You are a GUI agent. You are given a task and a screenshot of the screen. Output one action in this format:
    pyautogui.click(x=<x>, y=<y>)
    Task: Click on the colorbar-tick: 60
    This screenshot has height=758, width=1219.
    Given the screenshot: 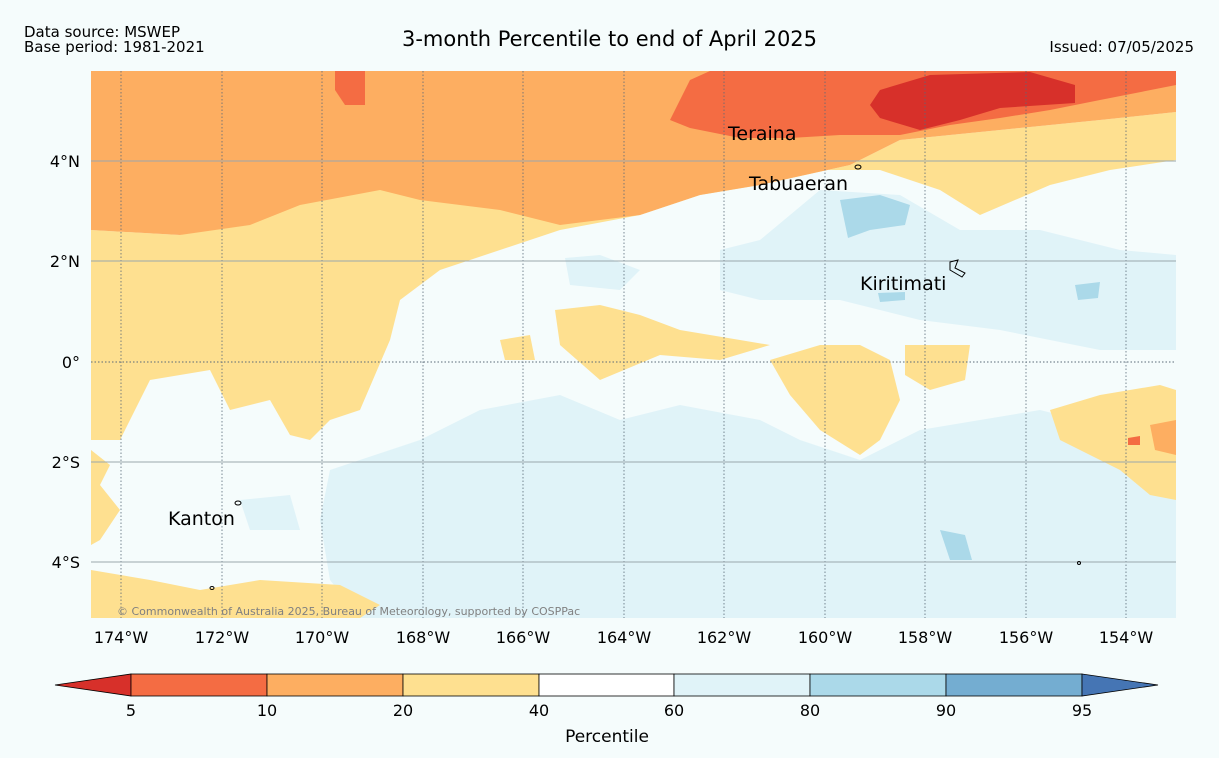 What is the action you would take?
    pyautogui.click(x=674, y=710)
    